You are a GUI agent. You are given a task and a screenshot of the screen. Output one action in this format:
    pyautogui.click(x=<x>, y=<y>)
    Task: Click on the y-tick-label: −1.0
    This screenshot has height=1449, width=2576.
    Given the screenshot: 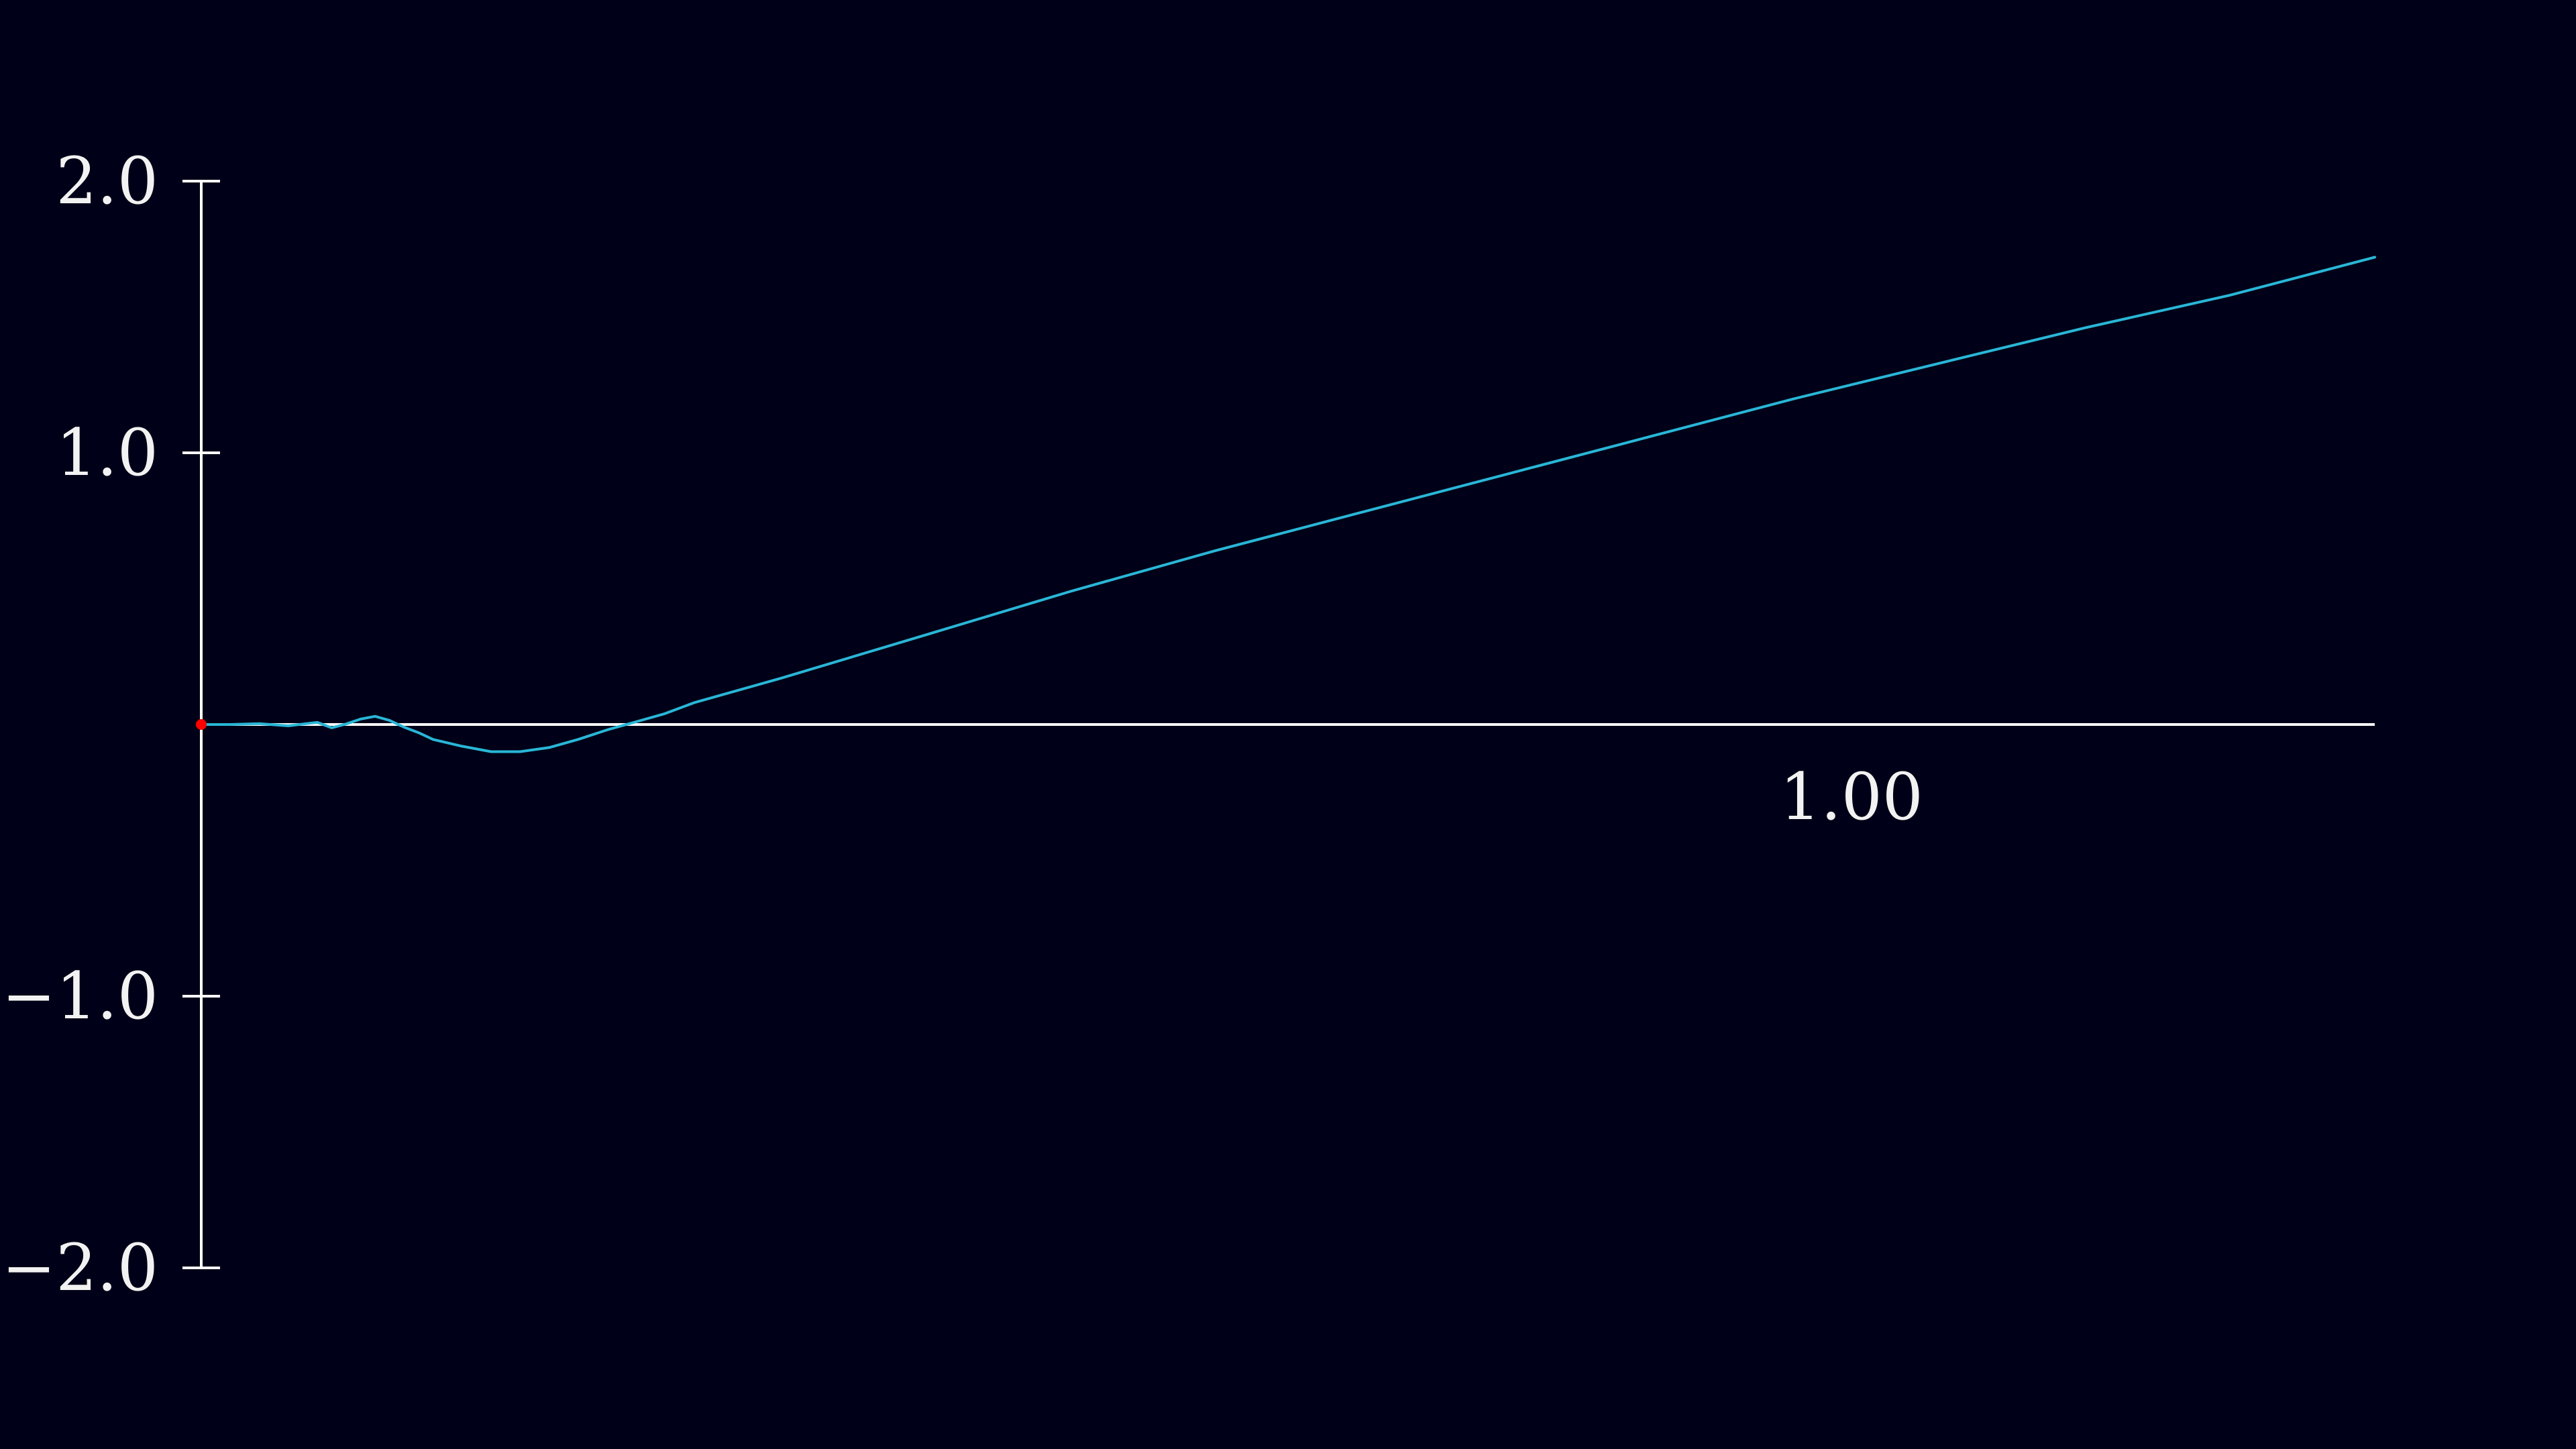 What is the action you would take?
    pyautogui.click(x=80, y=996)
    